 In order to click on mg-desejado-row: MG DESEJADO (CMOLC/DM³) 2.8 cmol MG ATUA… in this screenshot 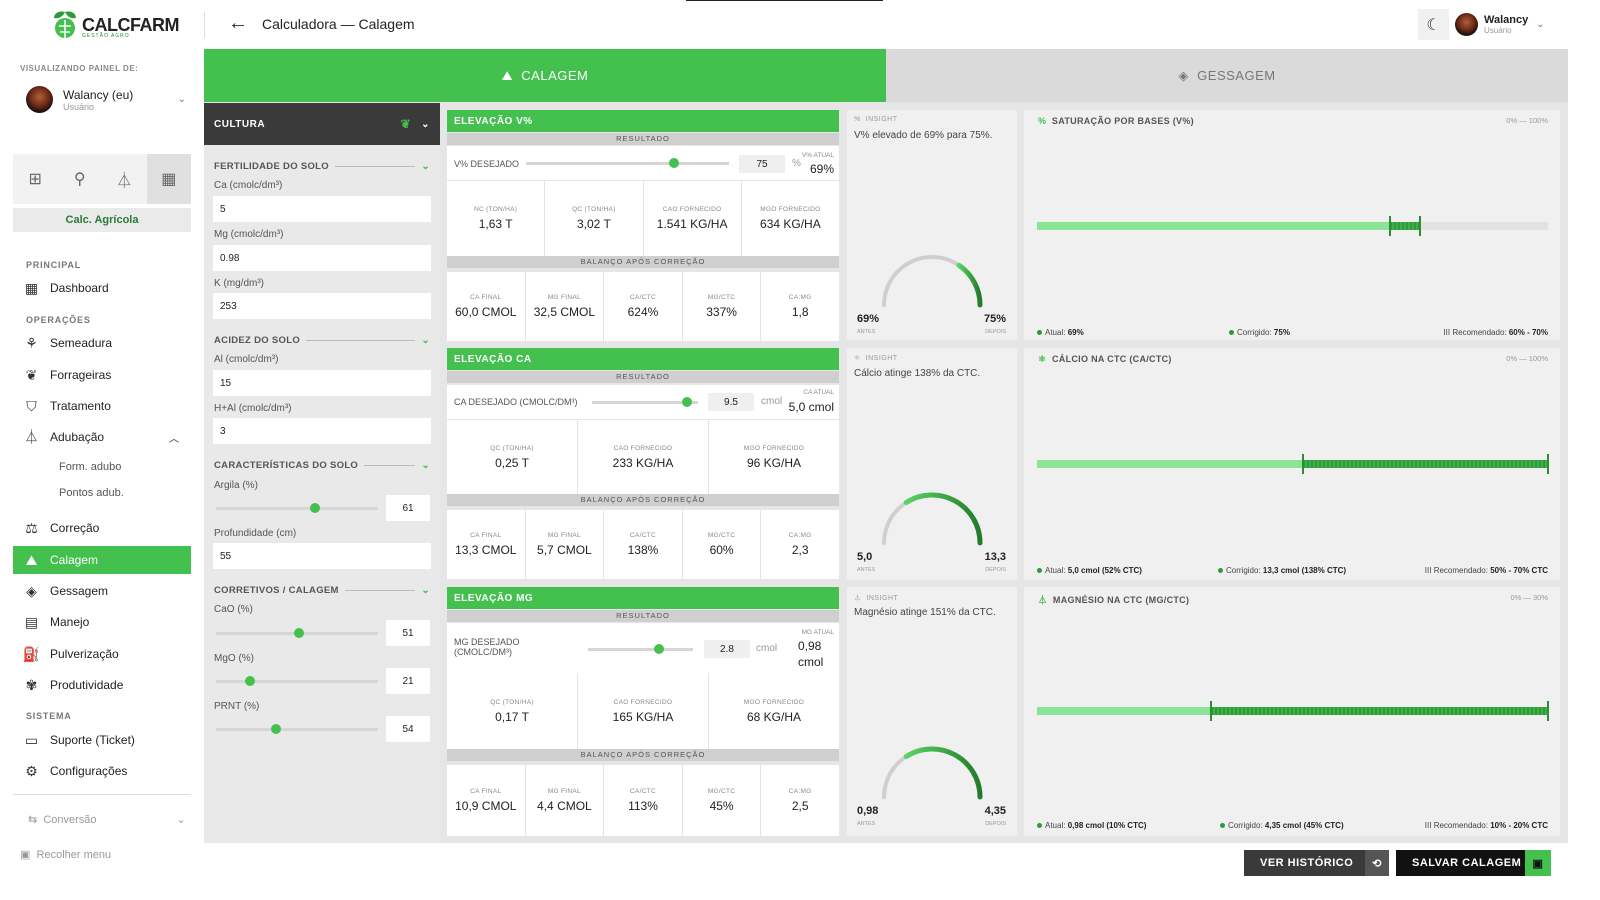, I will do `click(643, 648)`.